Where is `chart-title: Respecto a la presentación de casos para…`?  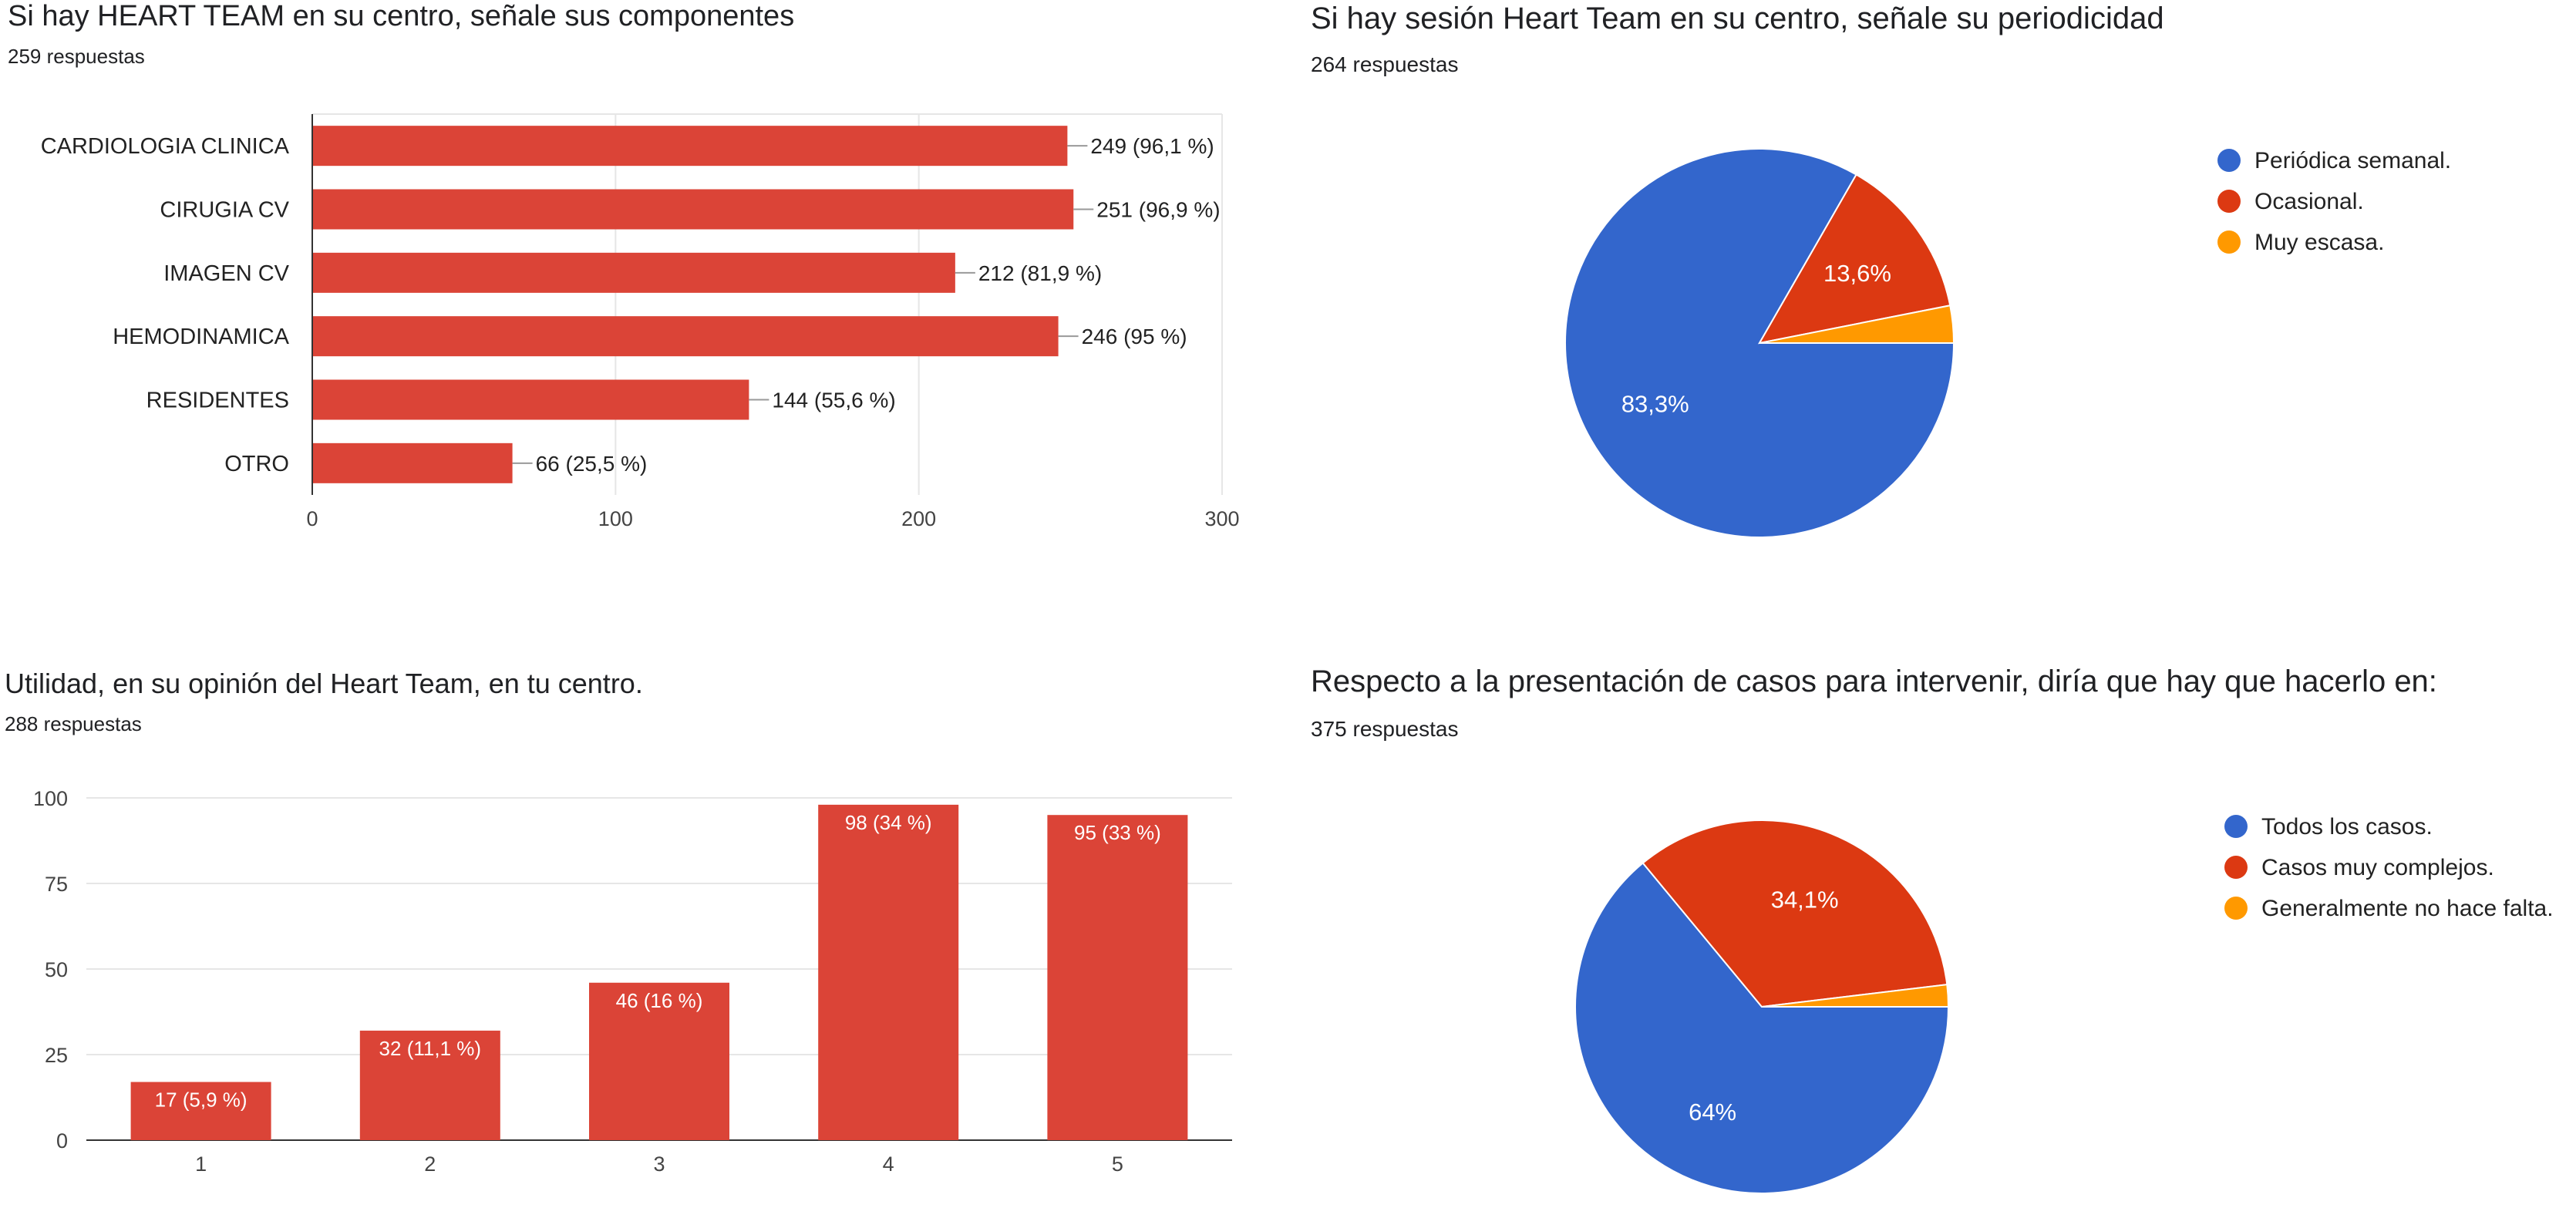 chart-title: Respecto a la presentación de casos para… is located at coordinates (1874, 681).